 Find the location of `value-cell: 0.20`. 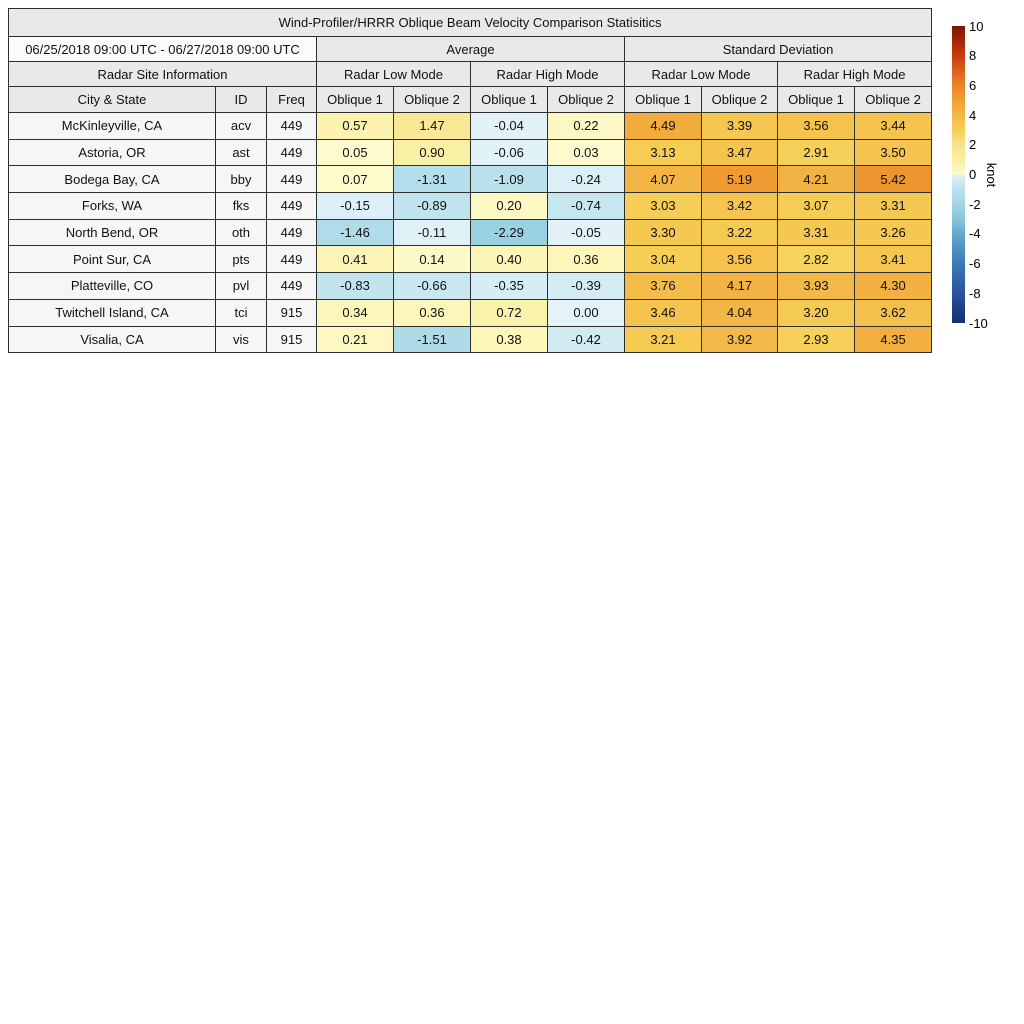

value-cell: 0.20 is located at coordinates (509, 206).